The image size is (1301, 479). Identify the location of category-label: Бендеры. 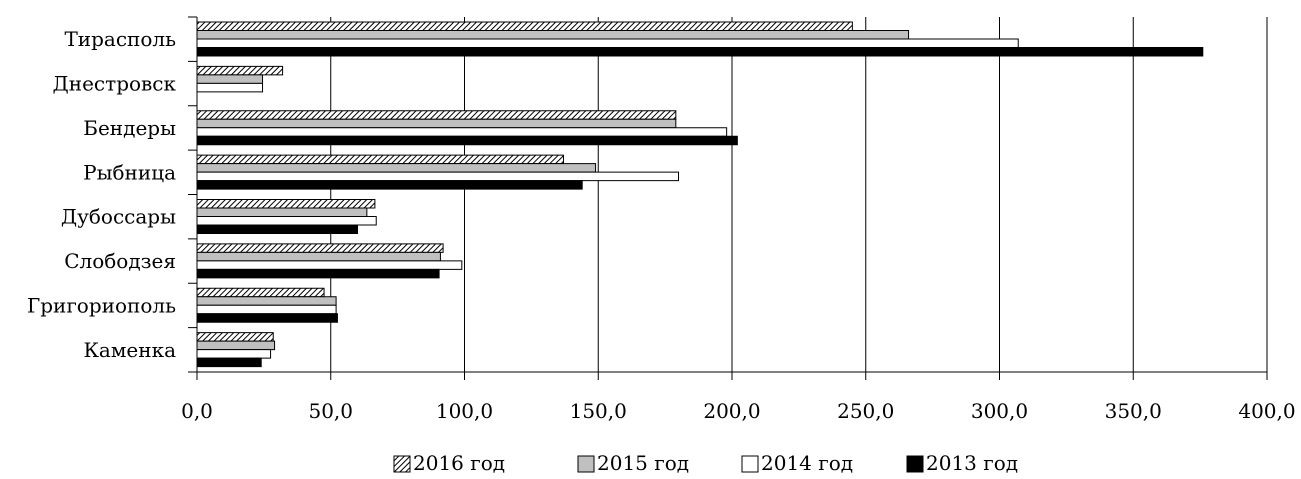
(129, 128).